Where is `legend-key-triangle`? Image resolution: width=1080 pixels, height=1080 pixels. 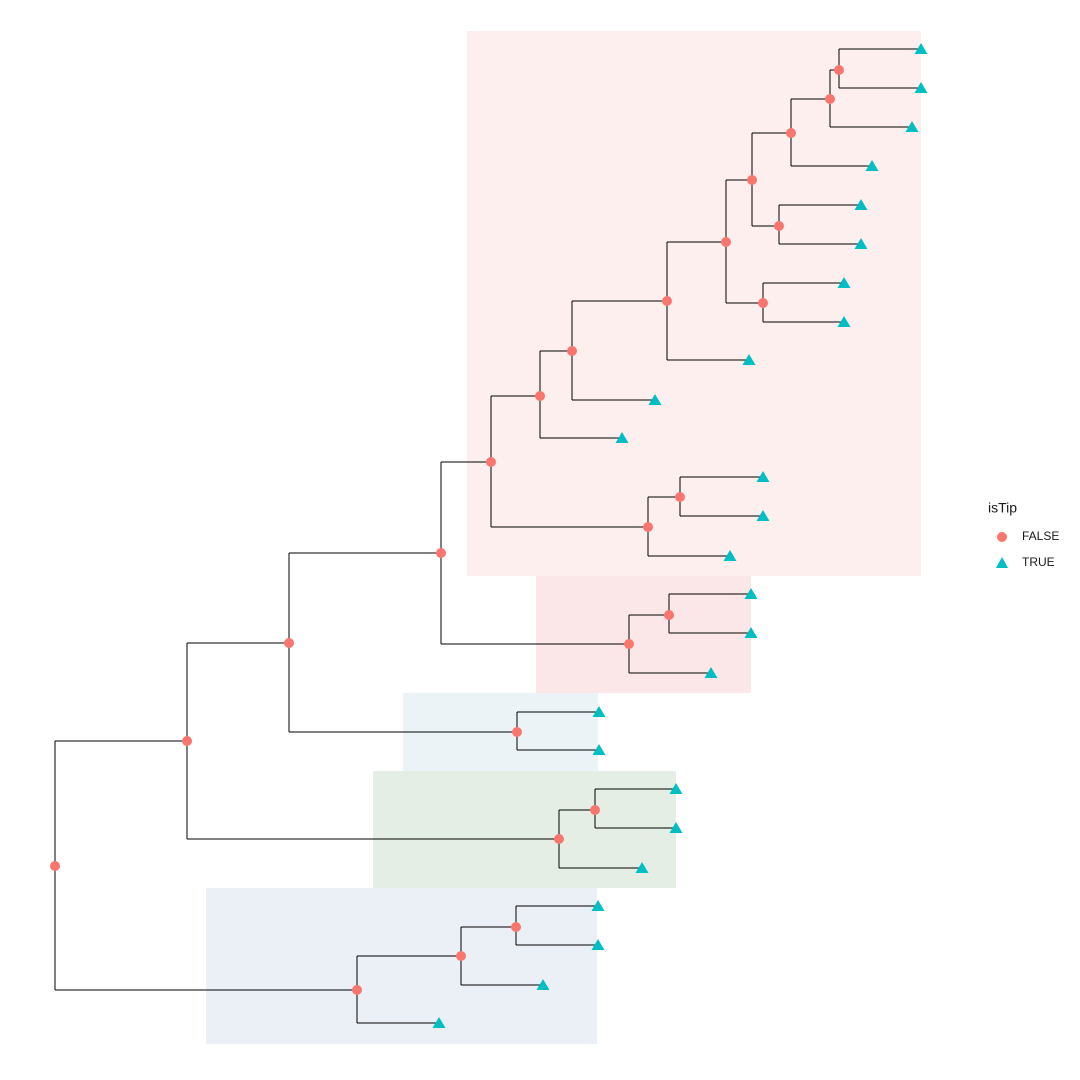
legend-key-triangle is located at coordinates (1002, 562).